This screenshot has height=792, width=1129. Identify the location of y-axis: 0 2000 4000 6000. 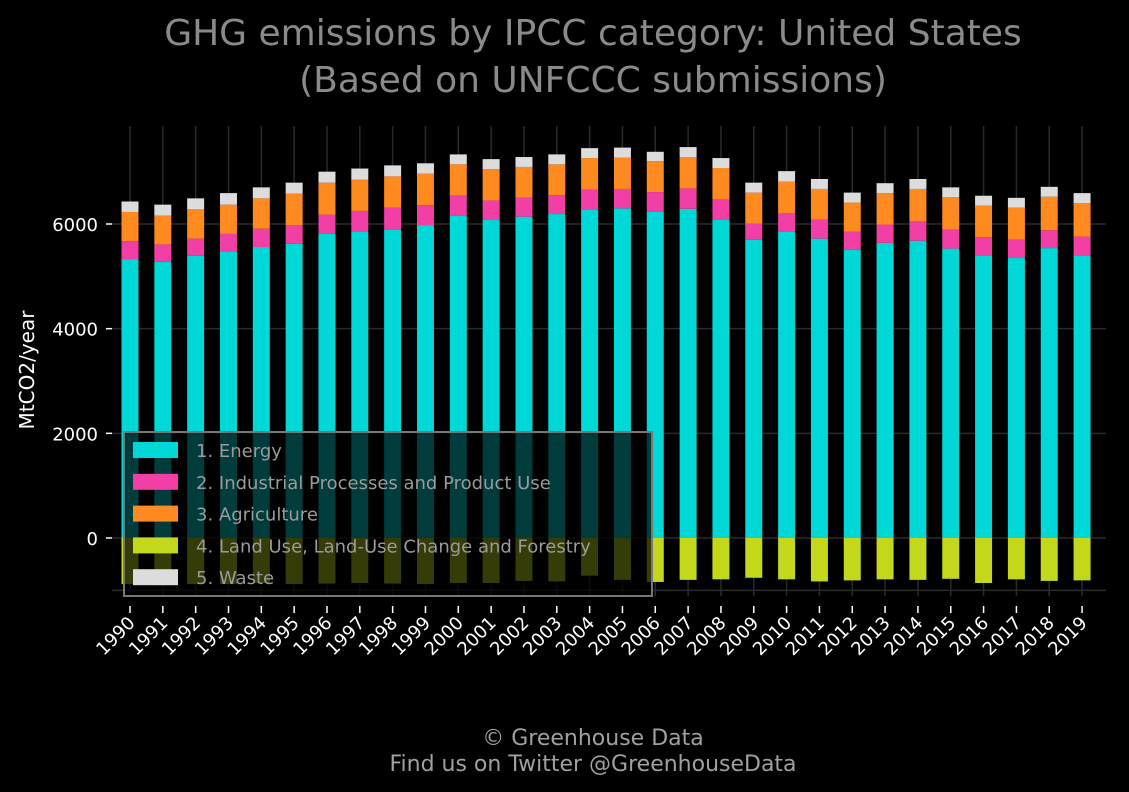
(82, 382).